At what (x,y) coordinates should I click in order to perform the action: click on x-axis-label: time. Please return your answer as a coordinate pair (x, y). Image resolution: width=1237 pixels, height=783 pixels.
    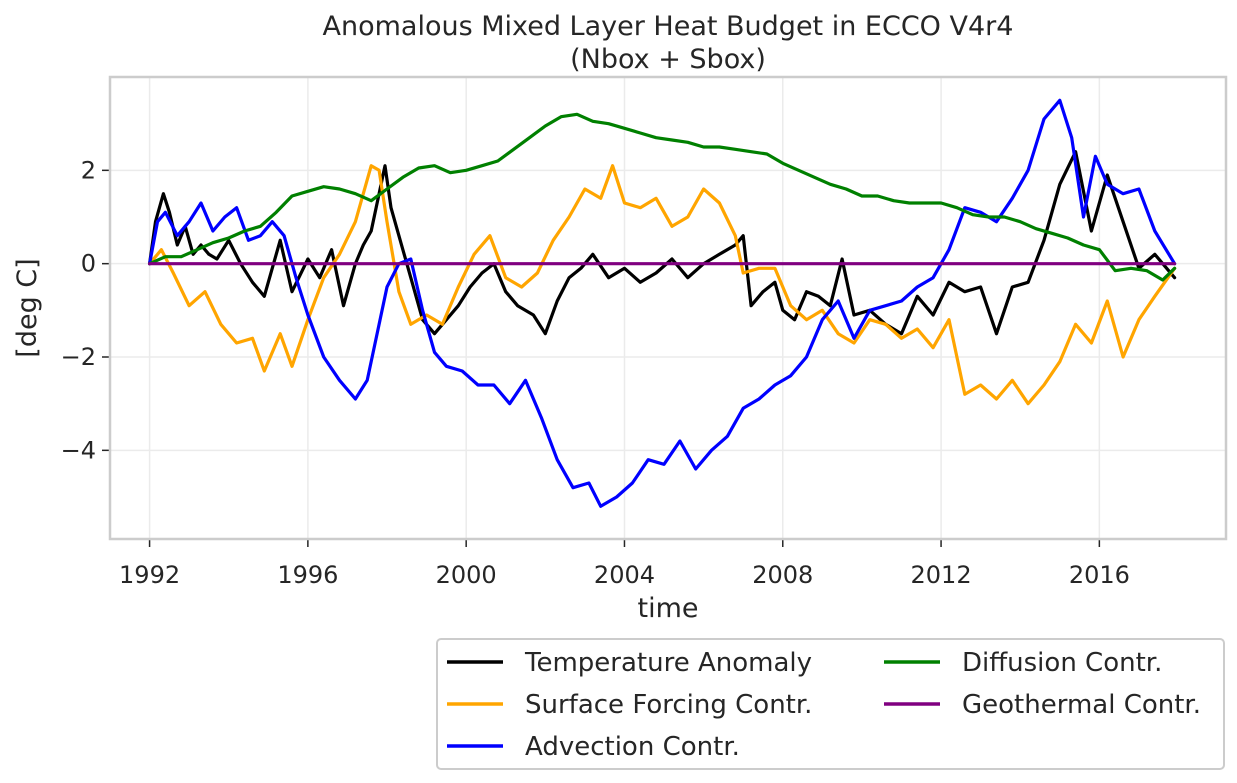
    Looking at the image, I should click on (667, 608).